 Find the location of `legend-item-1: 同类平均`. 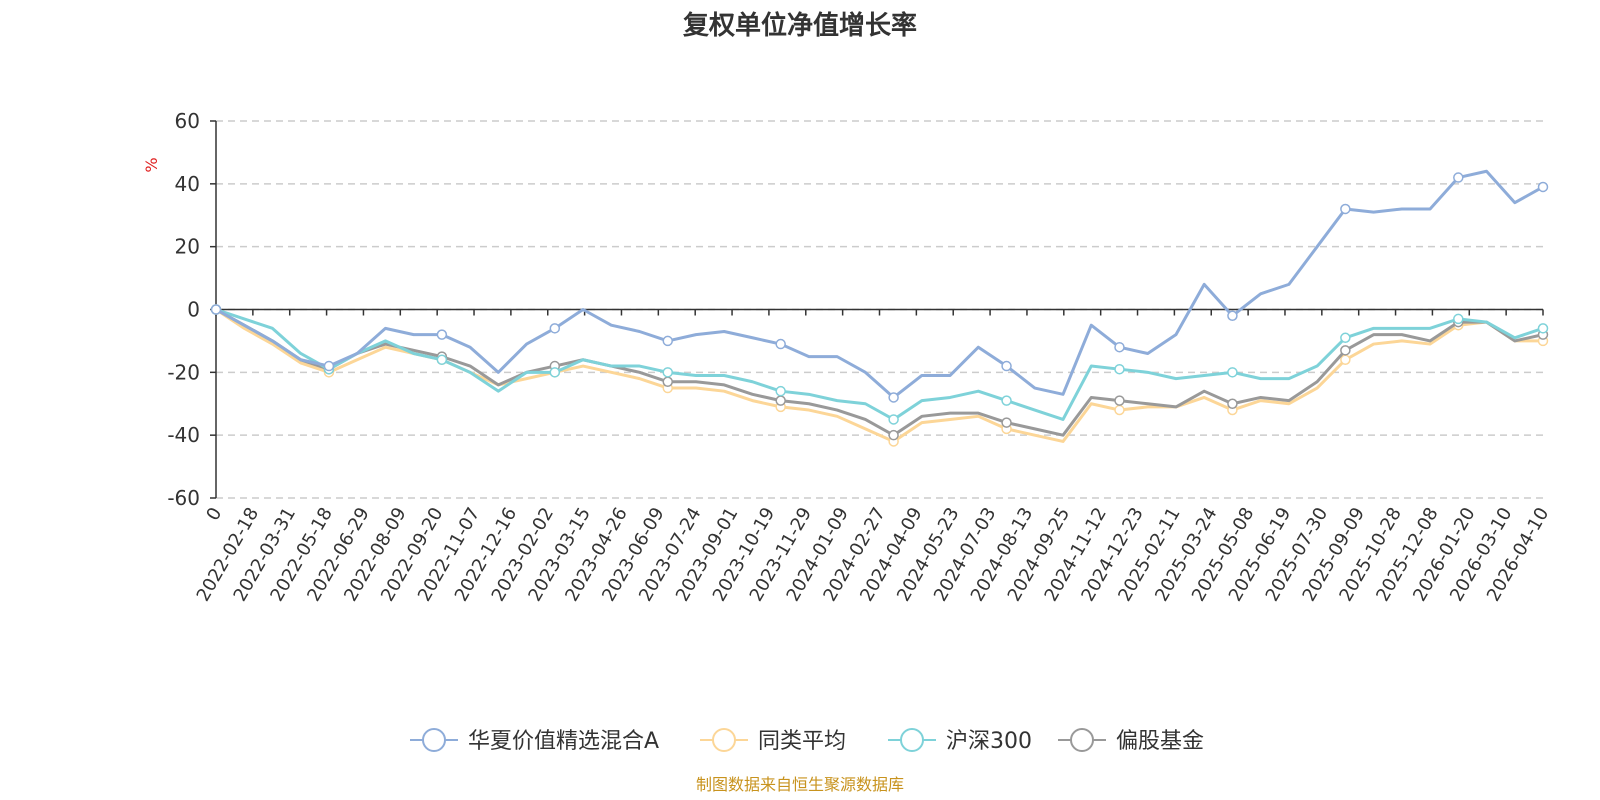

legend-item-1: 同类平均 is located at coordinates (773, 741).